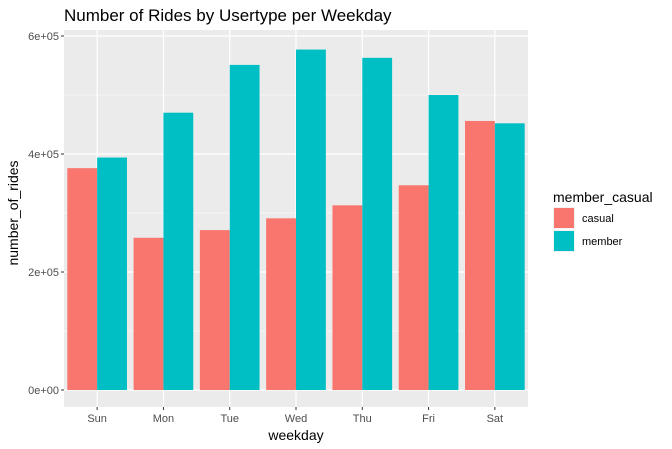  I want to click on bar-member-wed, so click(311, 219).